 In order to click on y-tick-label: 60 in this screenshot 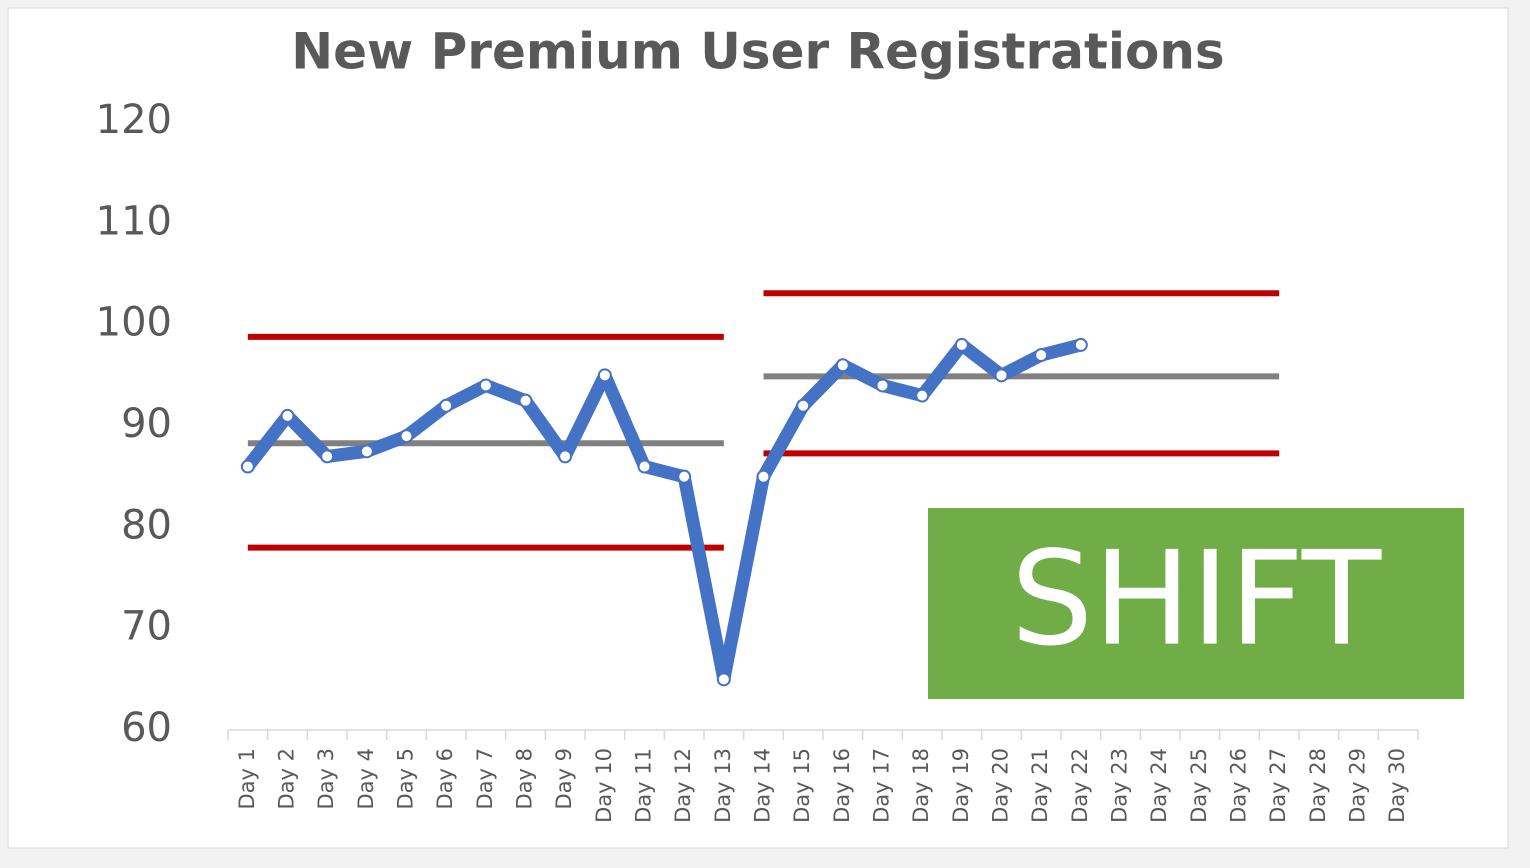, I will do `click(146, 728)`.